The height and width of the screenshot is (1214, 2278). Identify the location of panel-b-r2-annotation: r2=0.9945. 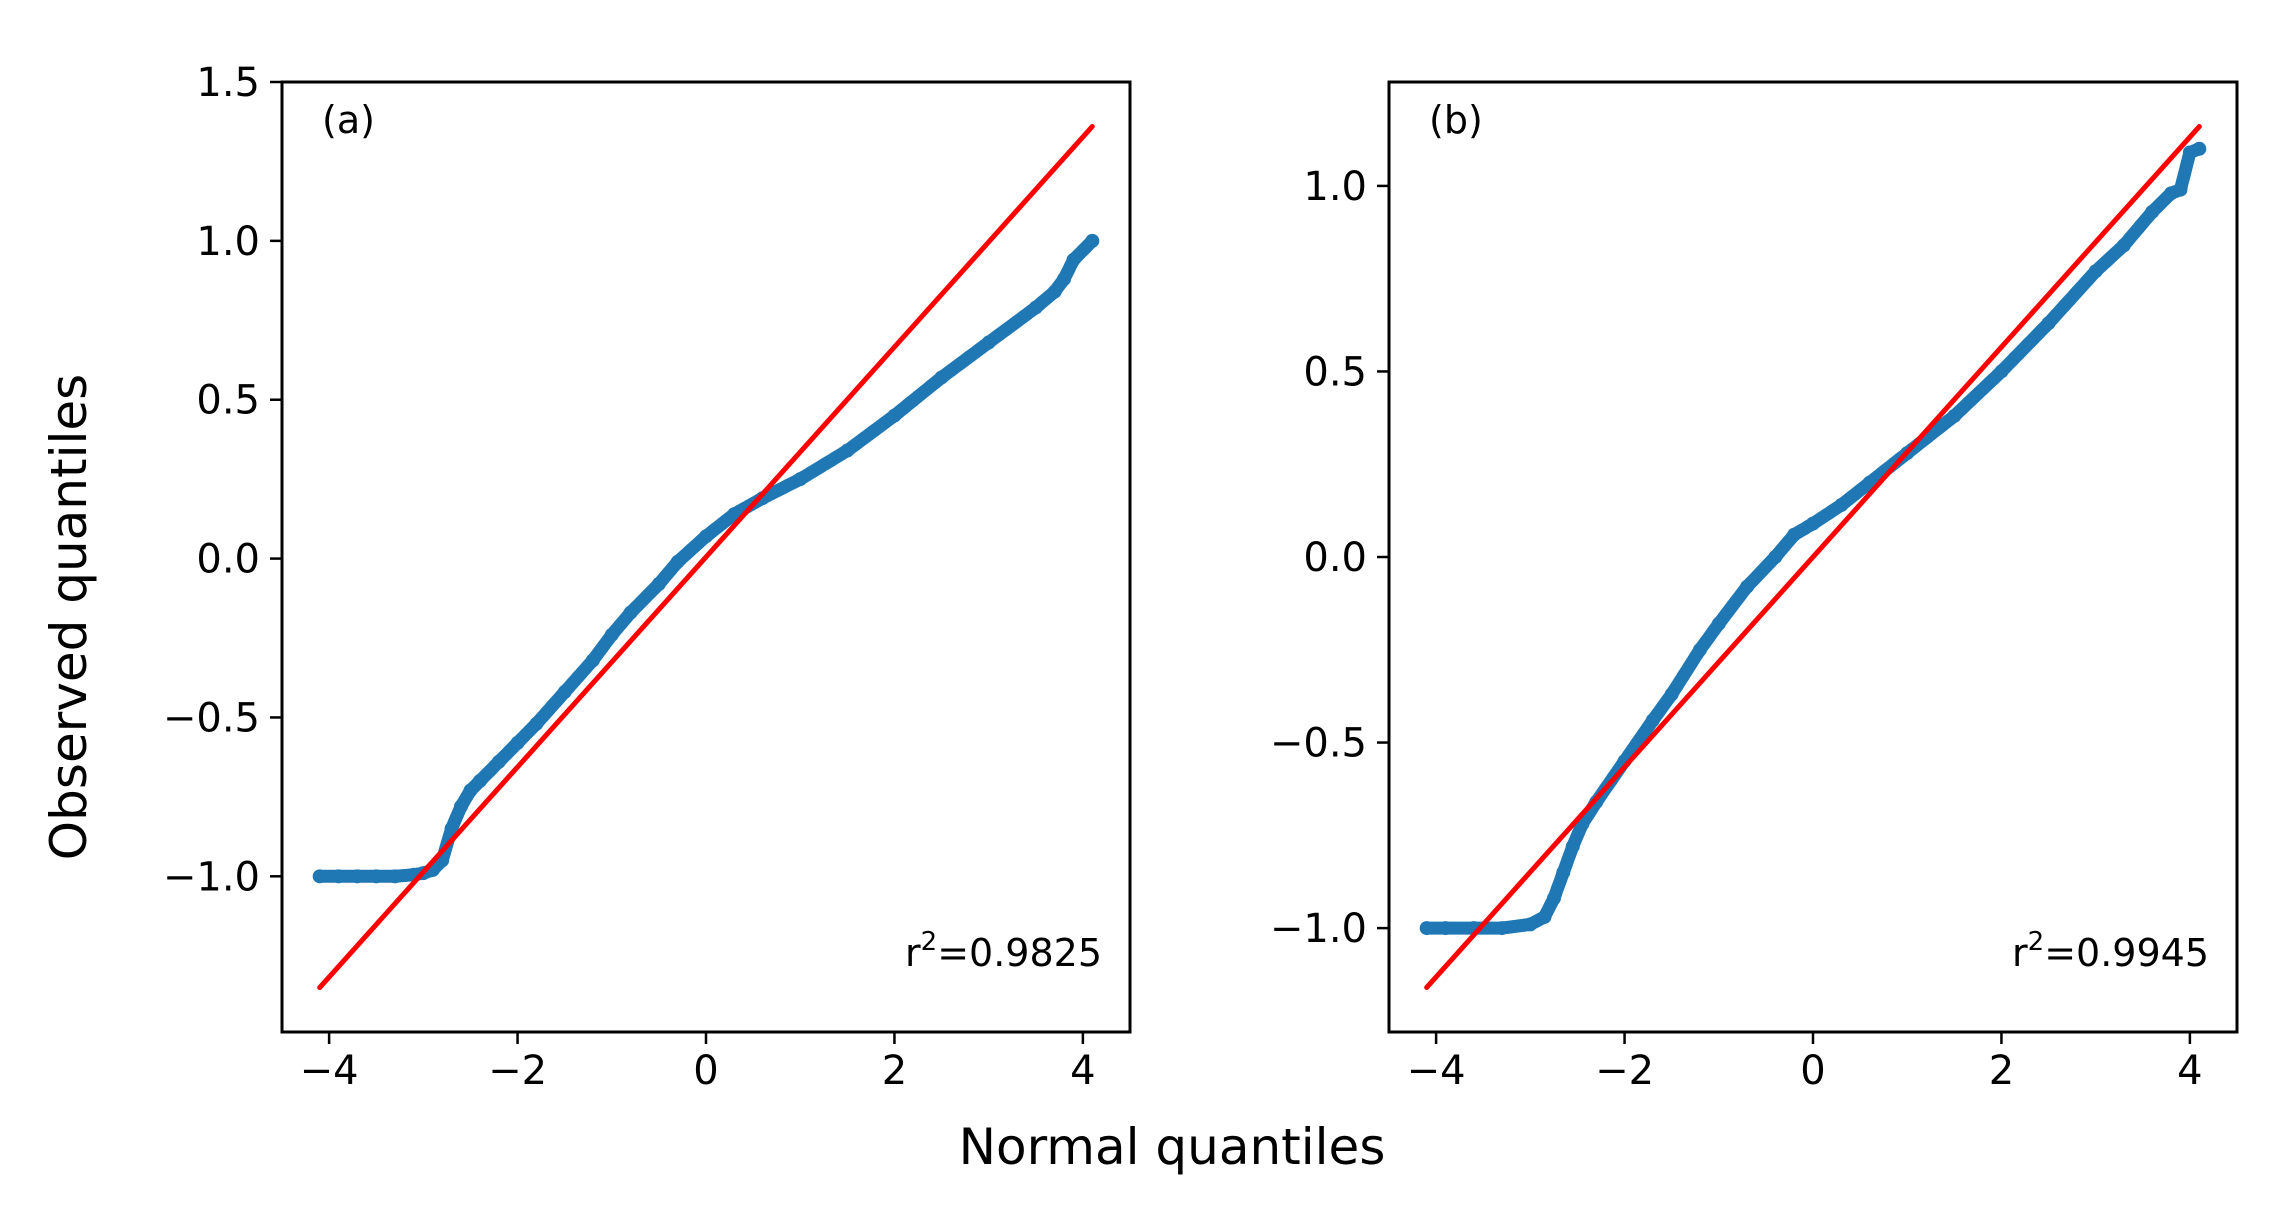
(2110, 951).